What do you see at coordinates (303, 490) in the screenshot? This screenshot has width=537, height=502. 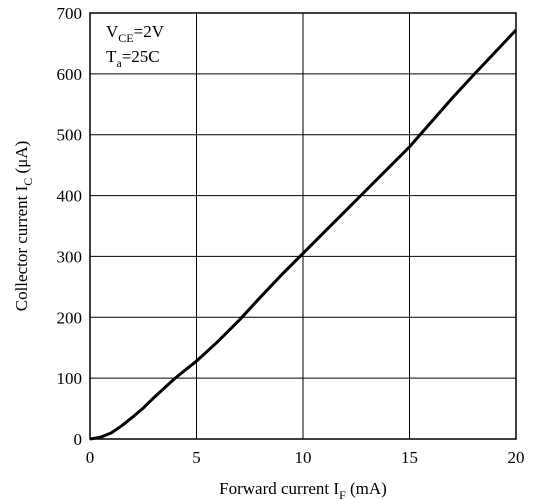 I see `x-axis-title: Forward current IF (mA)` at bounding box center [303, 490].